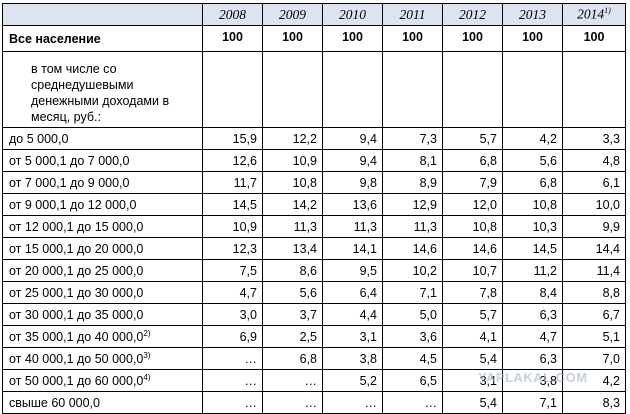  Describe the element at coordinates (472, 336) in the screenshot. I see `value-cell: 4,1` at that location.